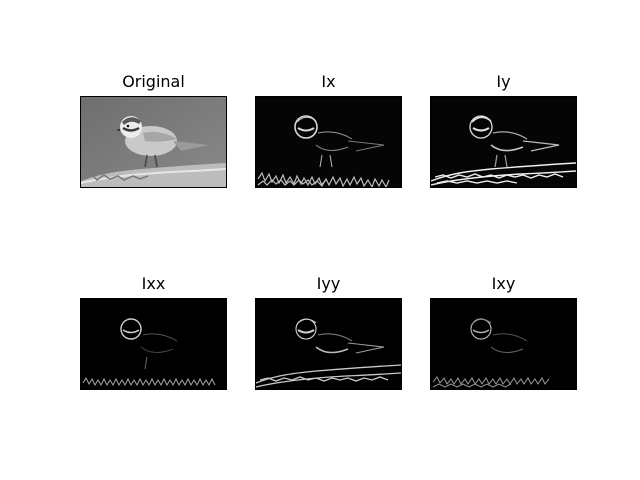 The height and width of the screenshot is (480, 640). I want to click on derivative-y-image, so click(503, 142).